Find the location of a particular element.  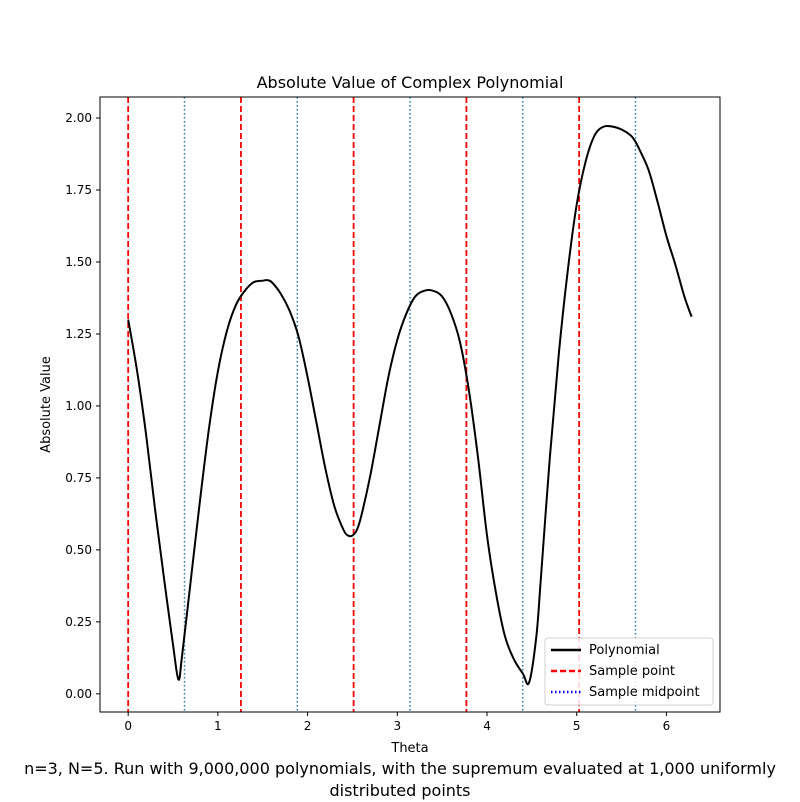

y-tick-label: 0.50 is located at coordinates (78, 550).